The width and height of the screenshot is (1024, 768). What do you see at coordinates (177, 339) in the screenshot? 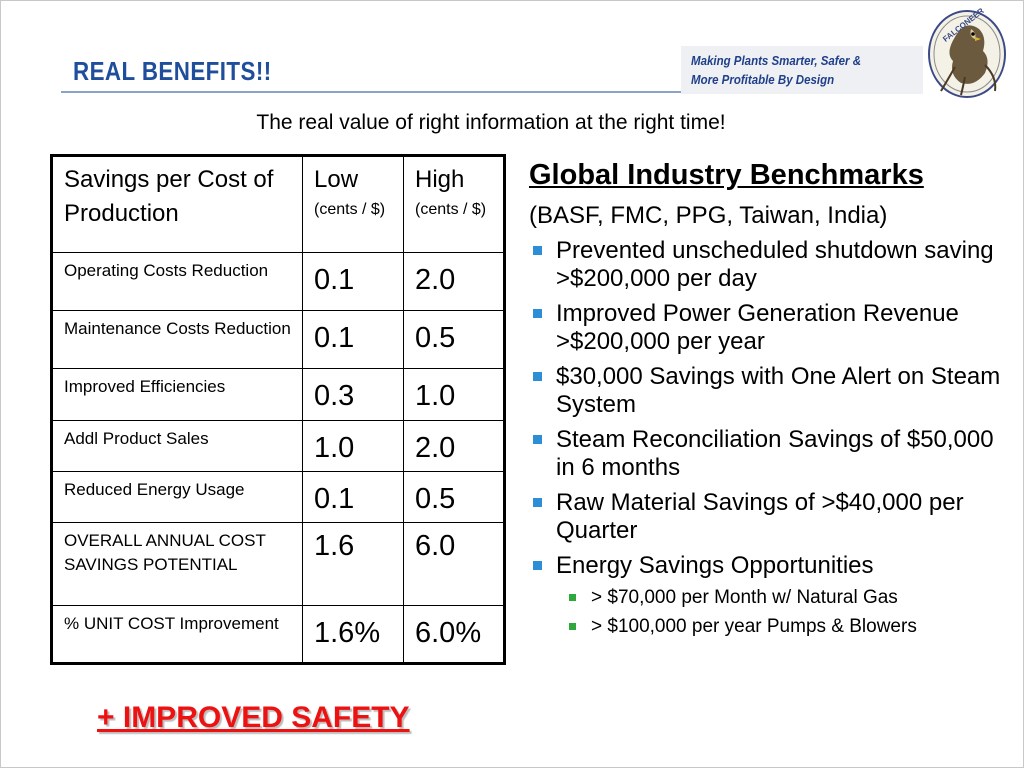
I see `row-label: Maintenance Costs Reduction` at bounding box center [177, 339].